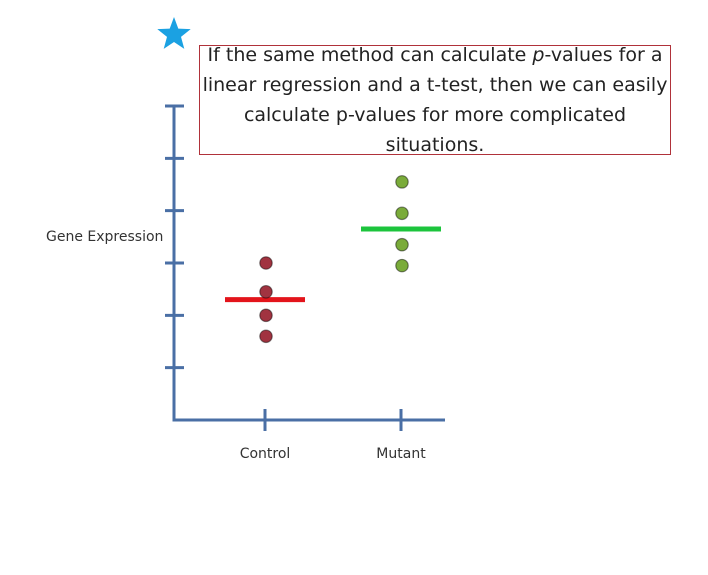 This screenshot has height=575, width=708. Describe the element at coordinates (174, 33) in the screenshot. I see `star-icon` at that location.